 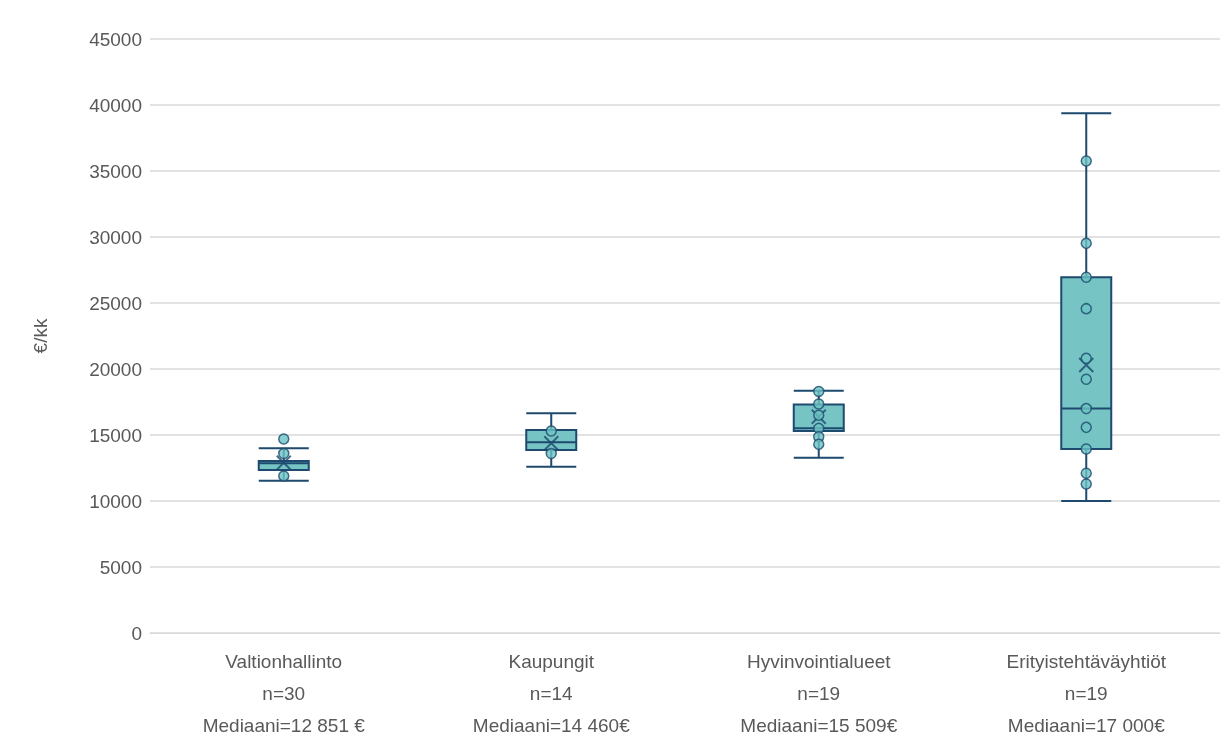 I want to click on y-tick-label: 45000, so click(x=115, y=39).